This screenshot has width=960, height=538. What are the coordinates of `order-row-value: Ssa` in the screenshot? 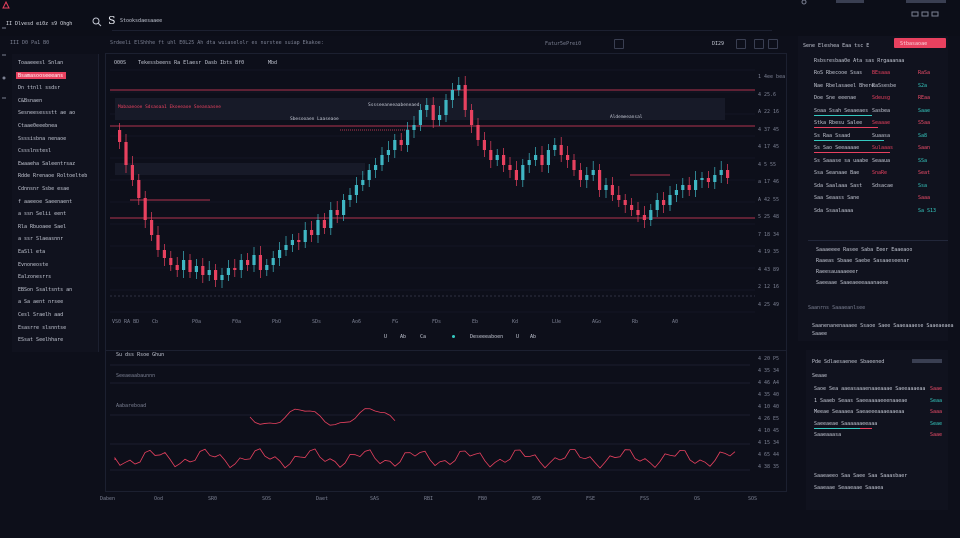 It's located at (923, 185).